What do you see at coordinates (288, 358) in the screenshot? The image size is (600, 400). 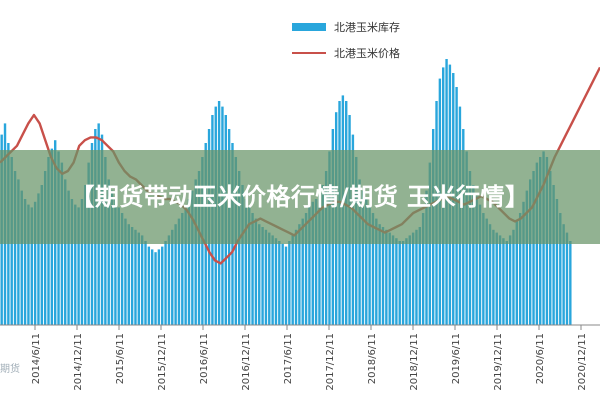 I see `x-tick-label: 2017/6/11` at bounding box center [288, 358].